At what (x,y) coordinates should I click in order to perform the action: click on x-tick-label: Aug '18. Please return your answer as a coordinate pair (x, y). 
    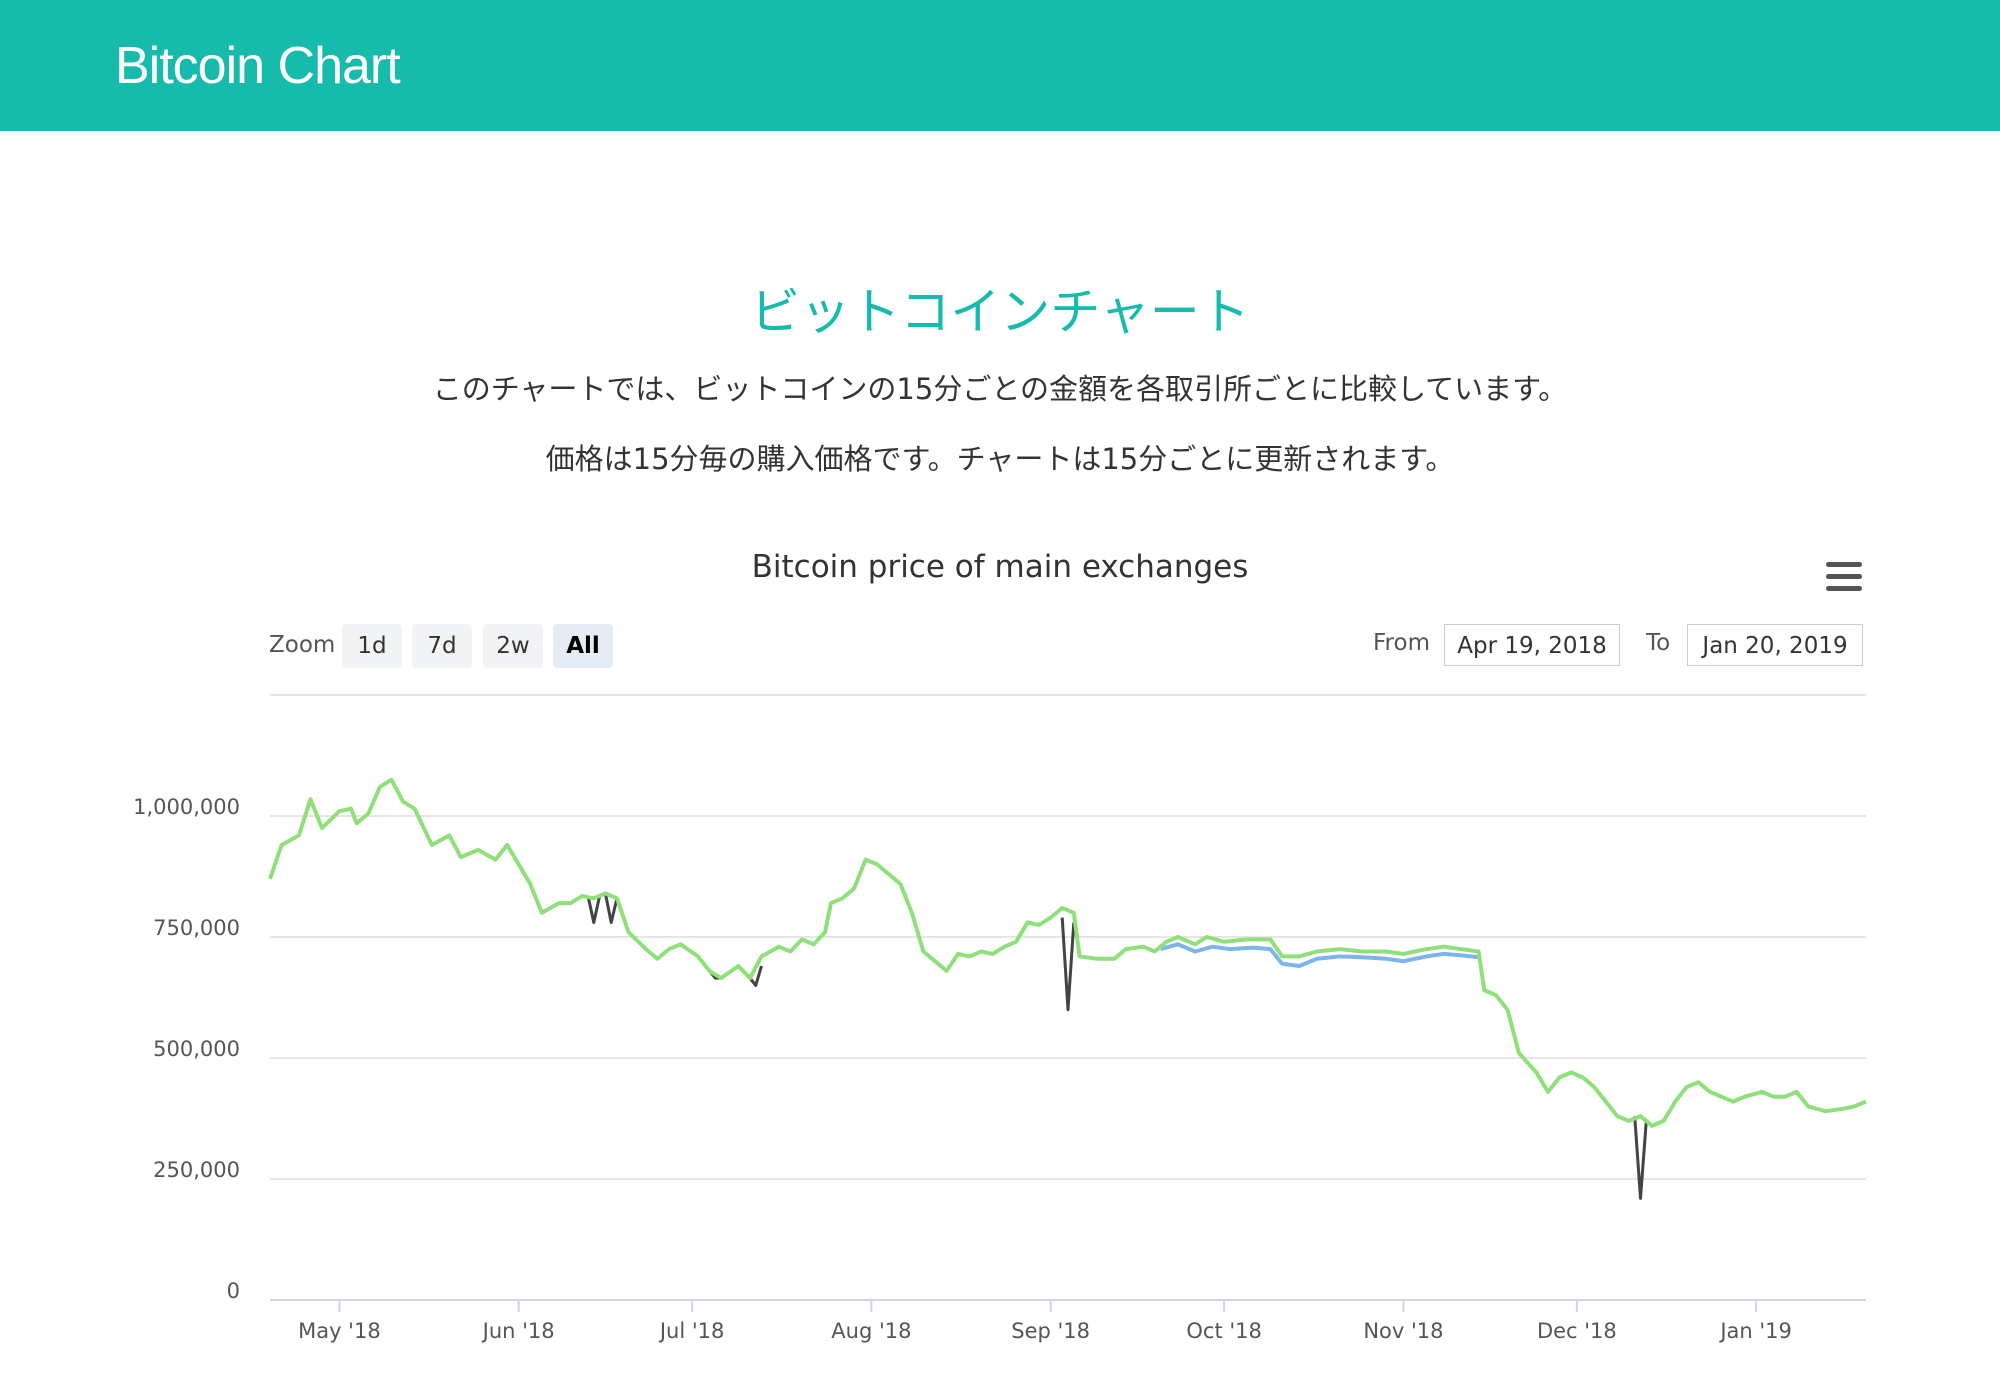
    Looking at the image, I should click on (871, 1331).